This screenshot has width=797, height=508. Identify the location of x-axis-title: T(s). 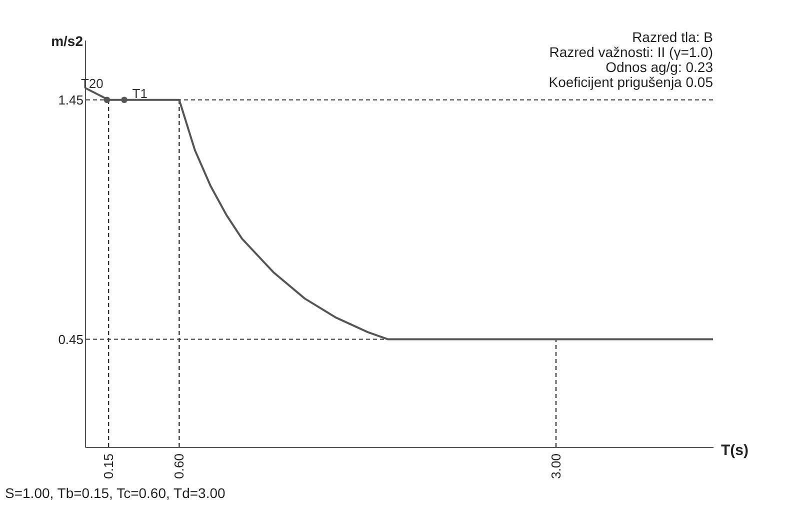
(734, 450).